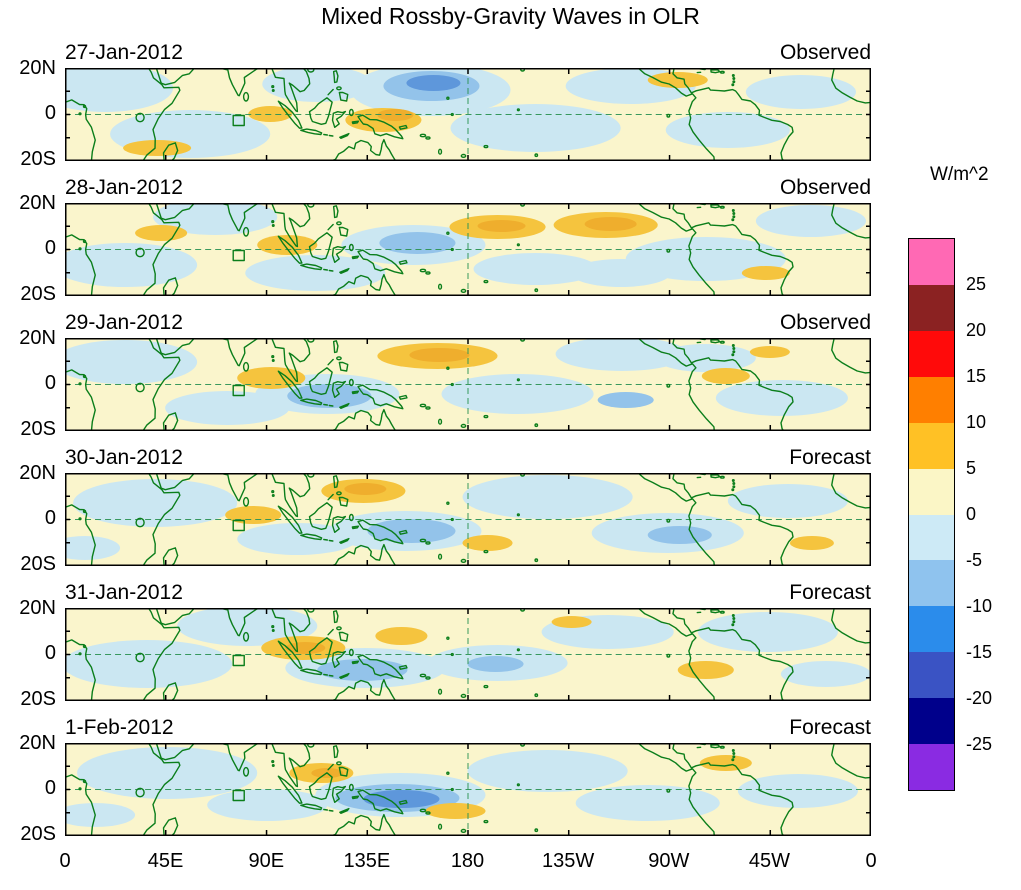 This screenshot has height=890, width=1021. What do you see at coordinates (979, 606) in the screenshot?
I see `colorbar-tick-label: -10` at bounding box center [979, 606].